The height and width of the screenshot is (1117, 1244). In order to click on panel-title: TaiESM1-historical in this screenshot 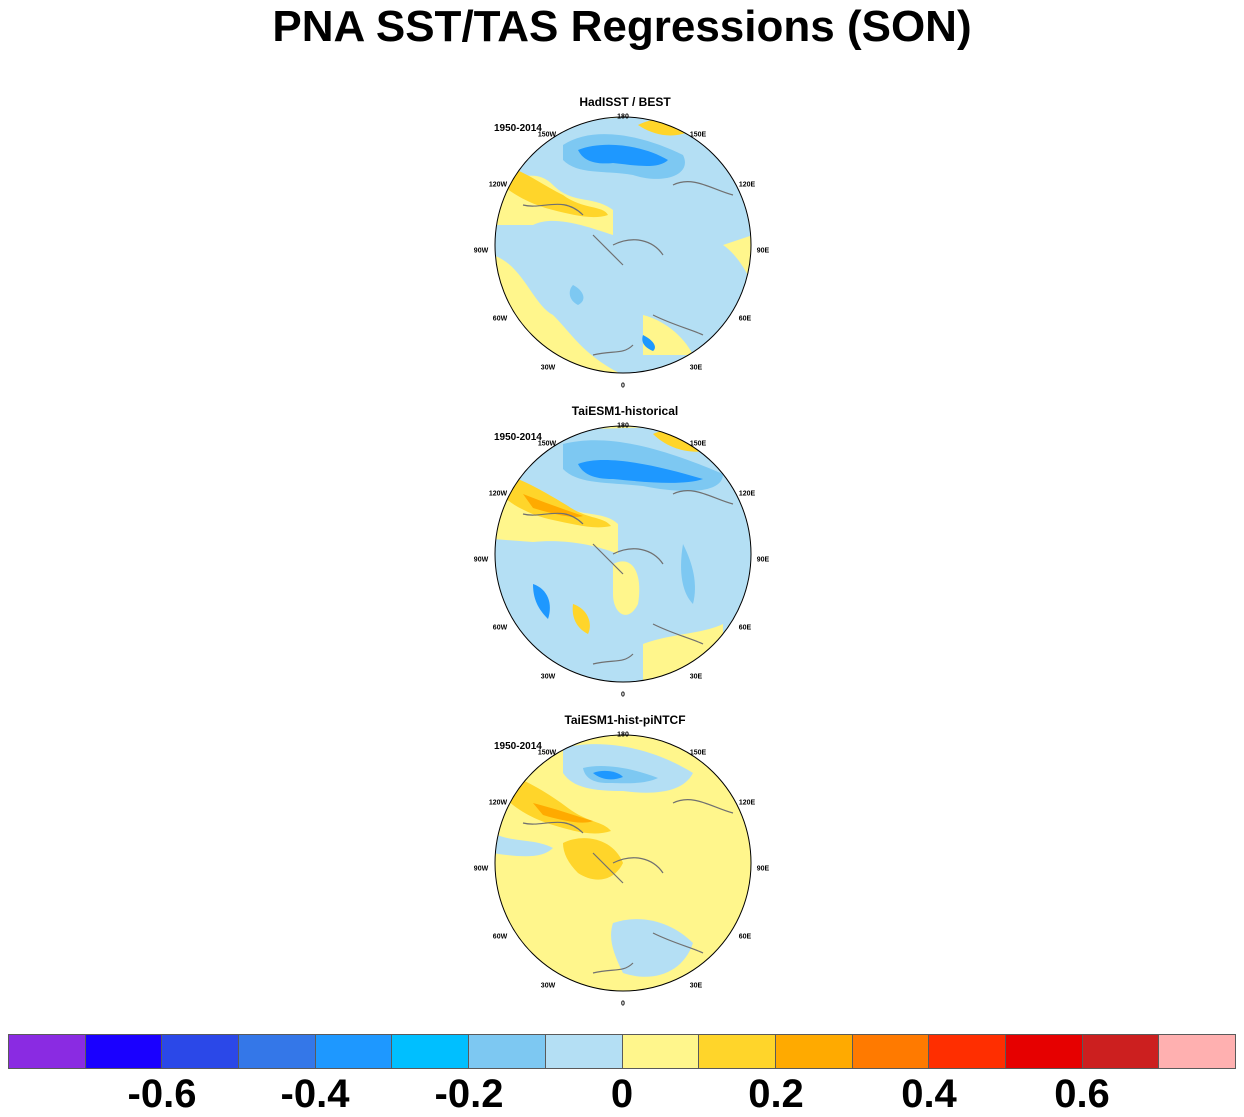, I will do `click(625, 411)`.